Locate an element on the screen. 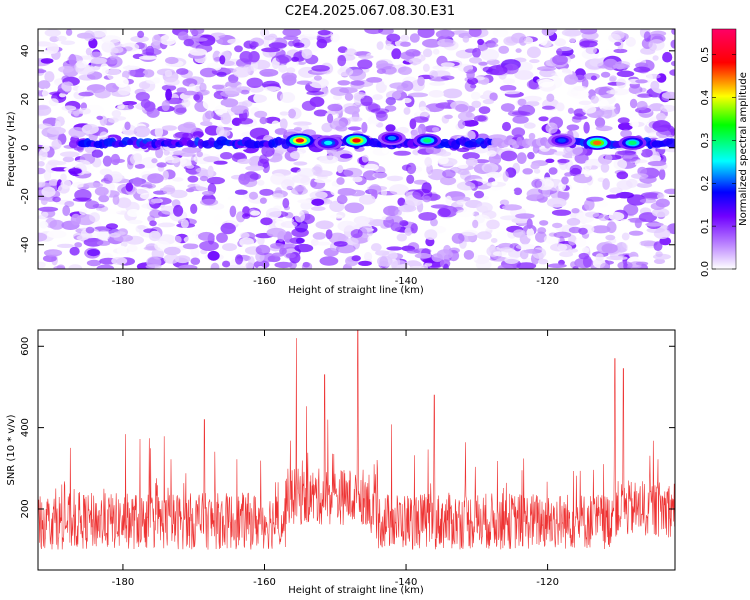  heatmap-x-axis-label: Height of straight line (km) is located at coordinates (356, 290).